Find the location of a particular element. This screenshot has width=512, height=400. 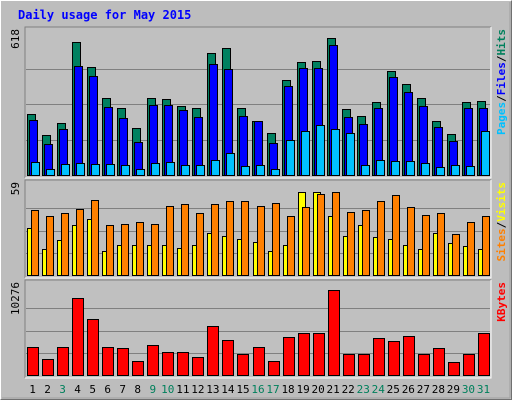

day-label-9: 9 is located at coordinates (152, 389).